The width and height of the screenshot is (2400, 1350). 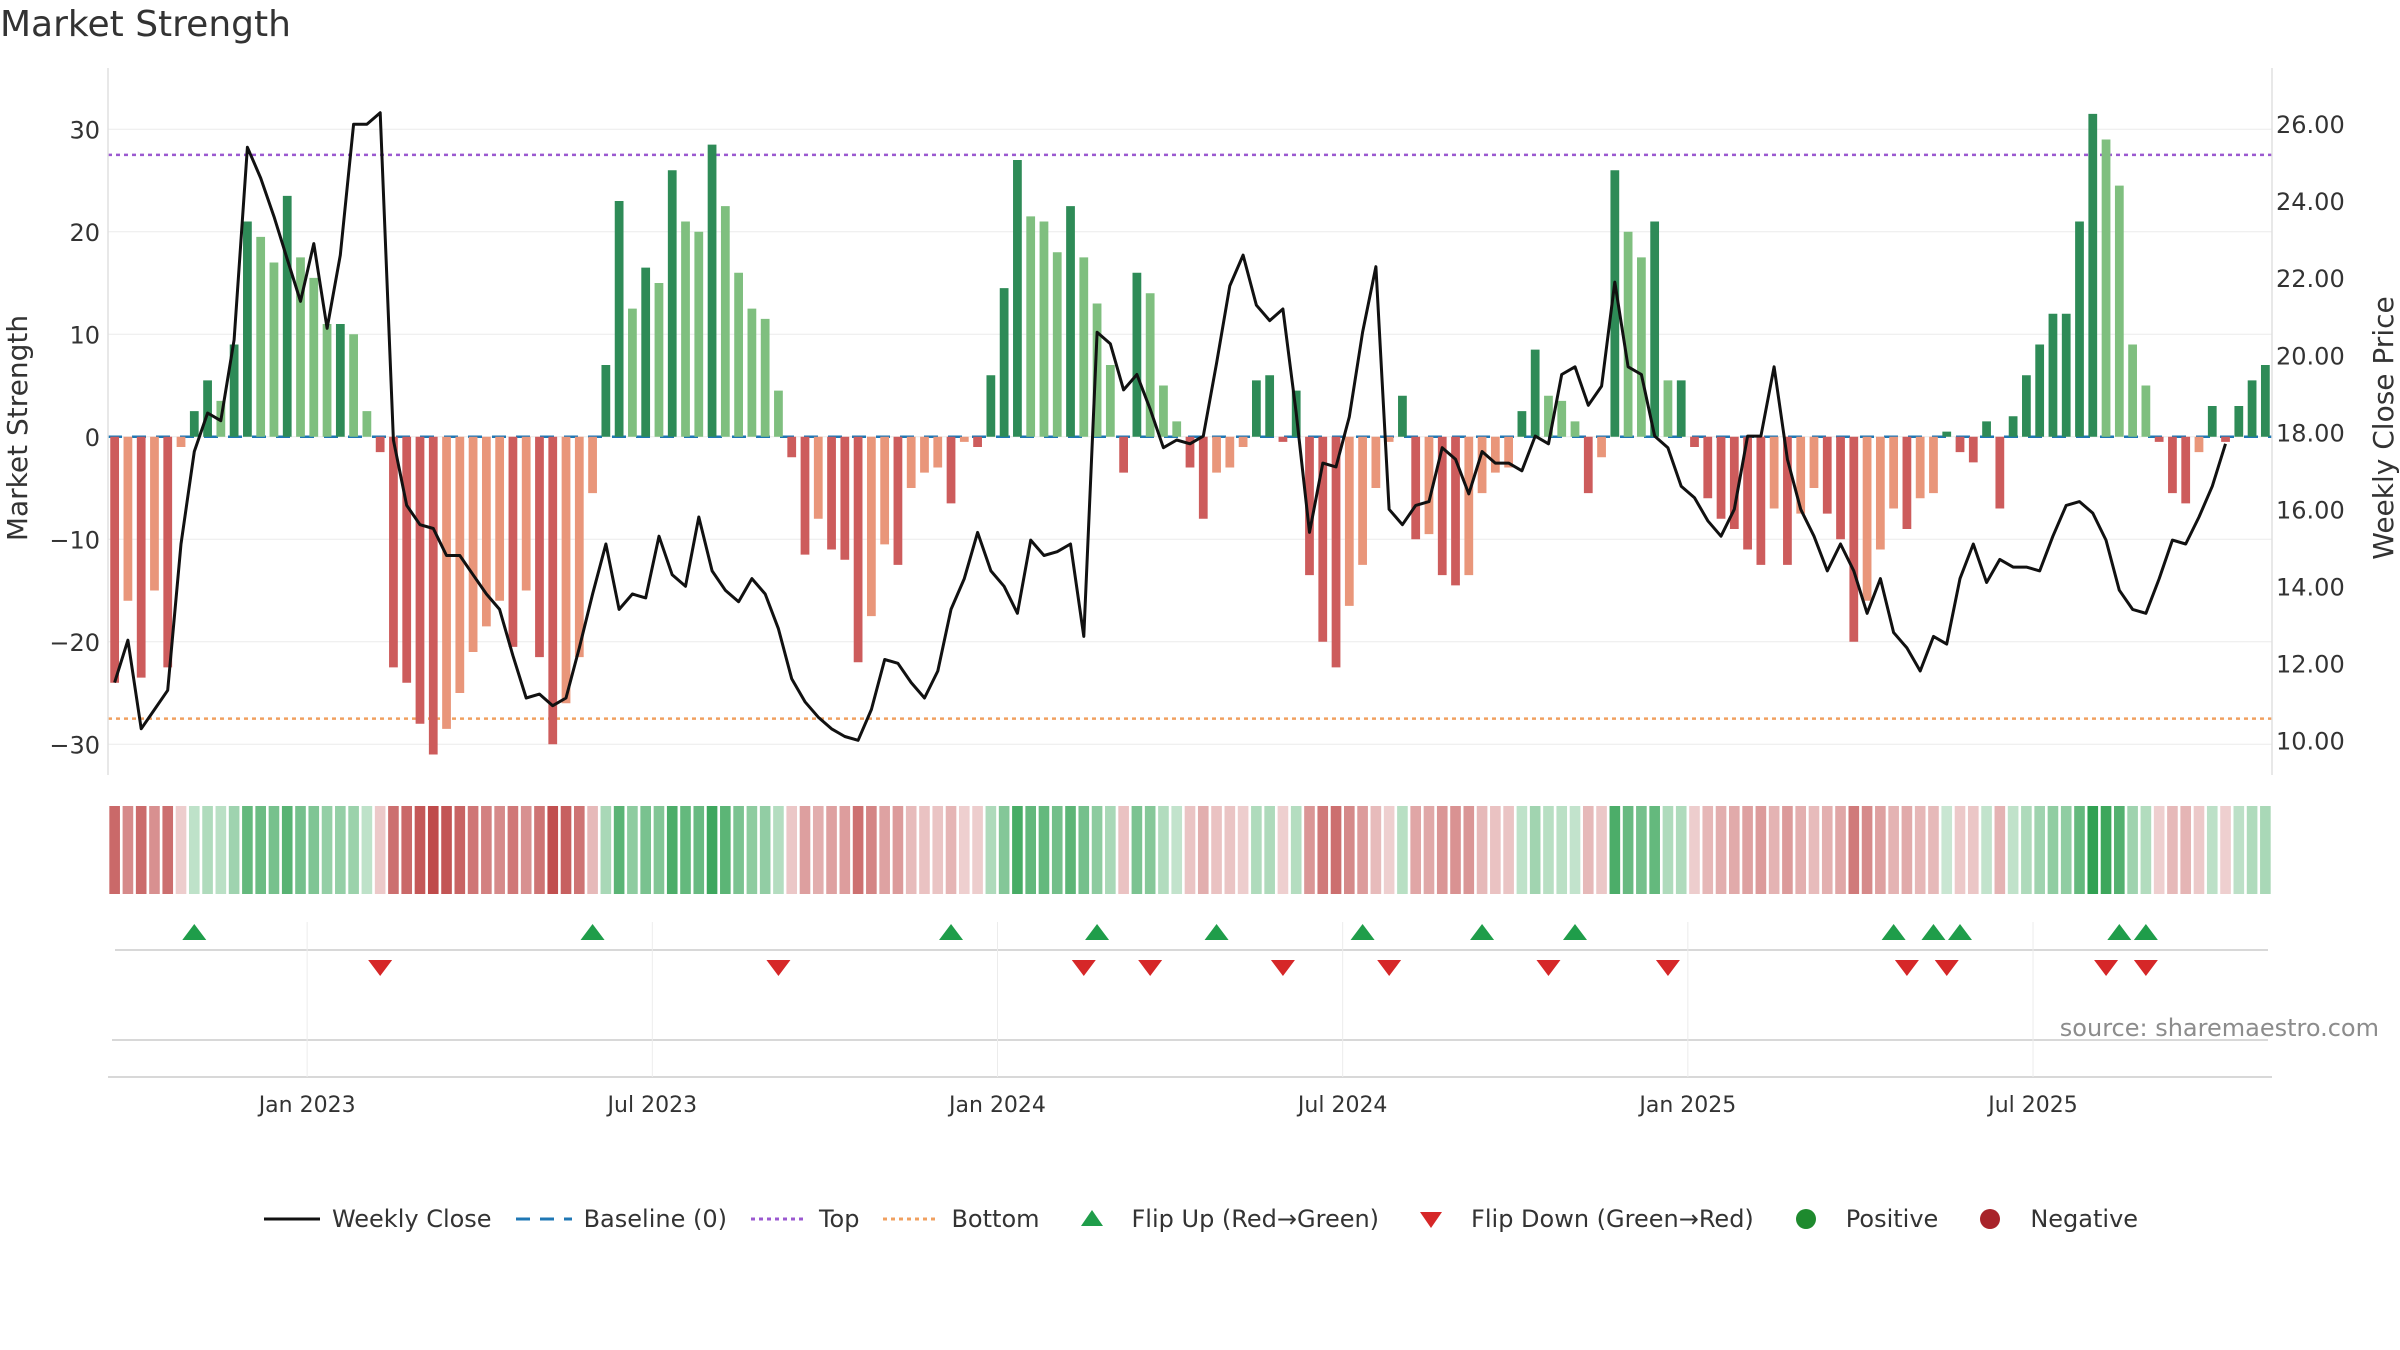 What do you see at coordinates (2310, 356) in the screenshot?
I see `right-tick-label: 20.00` at bounding box center [2310, 356].